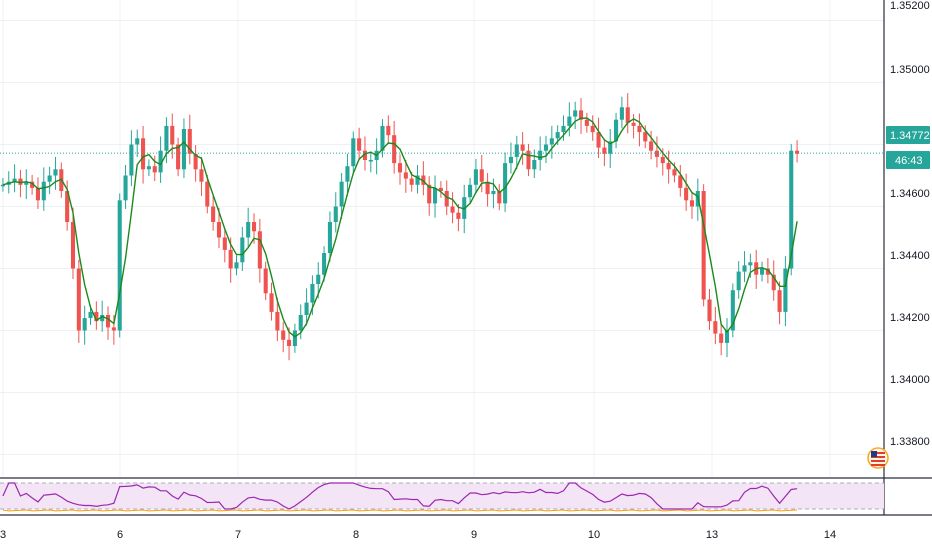 This screenshot has height=550, width=932. I want to click on time-axis: 3 6 7 8 9 10 13 14, so click(418, 535).